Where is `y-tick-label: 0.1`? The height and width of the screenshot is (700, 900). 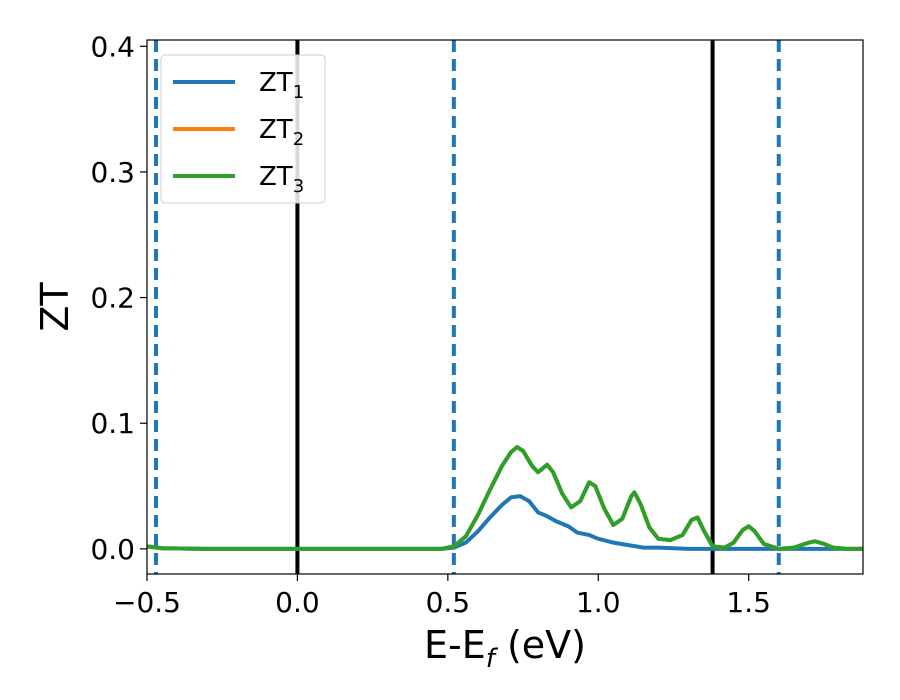
y-tick-label: 0.1 is located at coordinates (112, 423).